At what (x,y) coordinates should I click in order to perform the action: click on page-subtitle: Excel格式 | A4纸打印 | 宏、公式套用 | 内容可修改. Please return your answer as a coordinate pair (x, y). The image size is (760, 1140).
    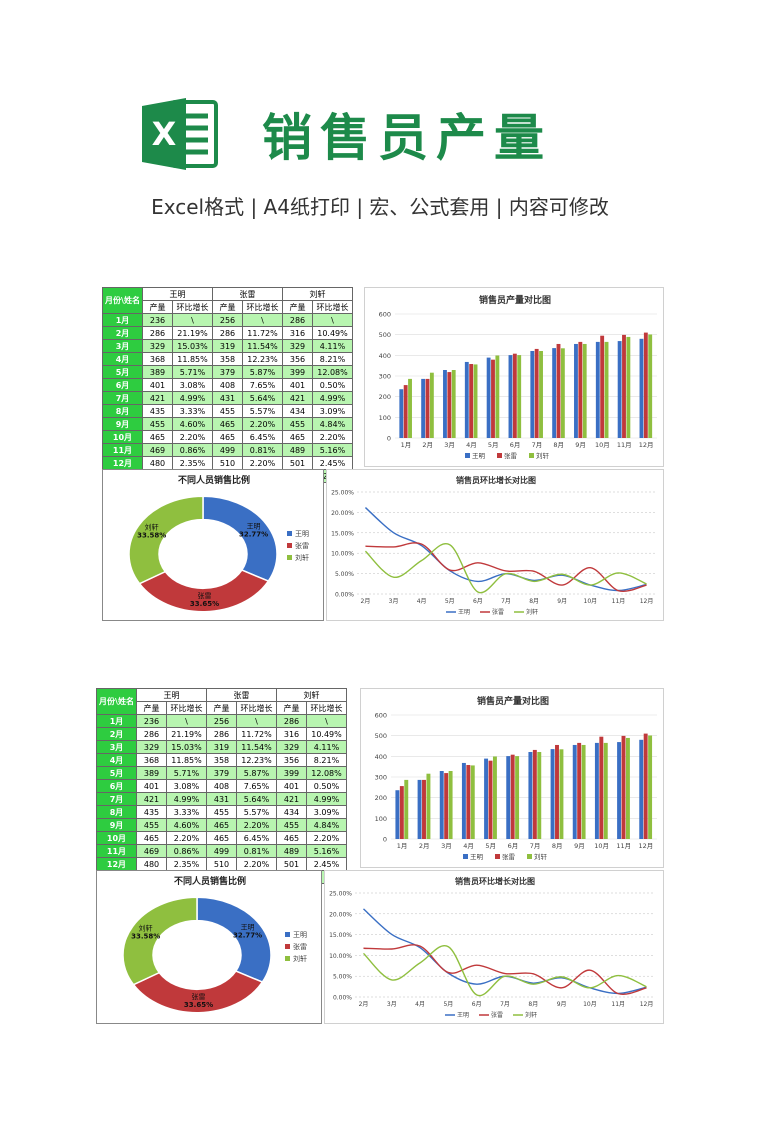
    Looking at the image, I should click on (380, 207).